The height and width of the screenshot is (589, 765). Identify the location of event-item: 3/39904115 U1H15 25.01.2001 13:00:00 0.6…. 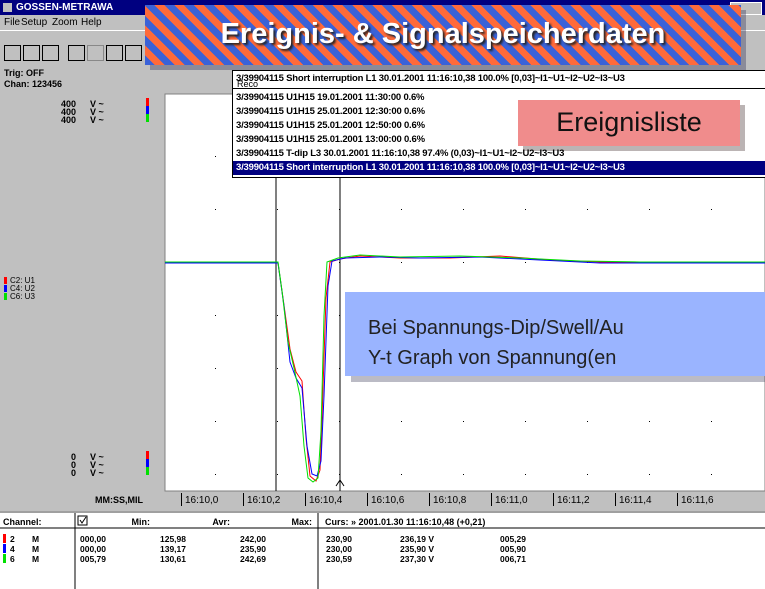
(330, 139).